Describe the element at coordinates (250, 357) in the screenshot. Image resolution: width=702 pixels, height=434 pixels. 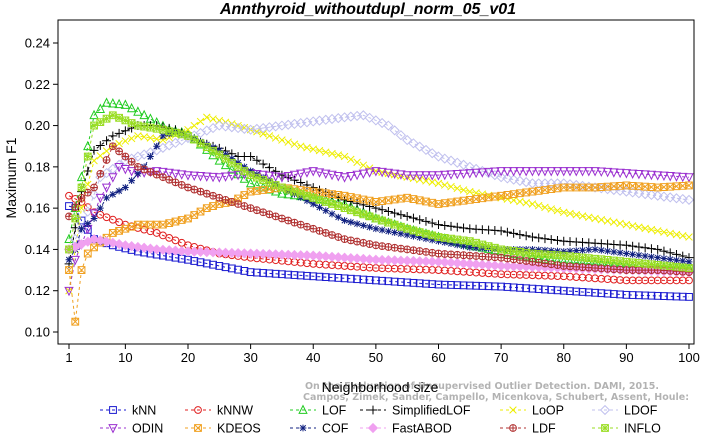
I see `x-tick-label: 30` at that location.